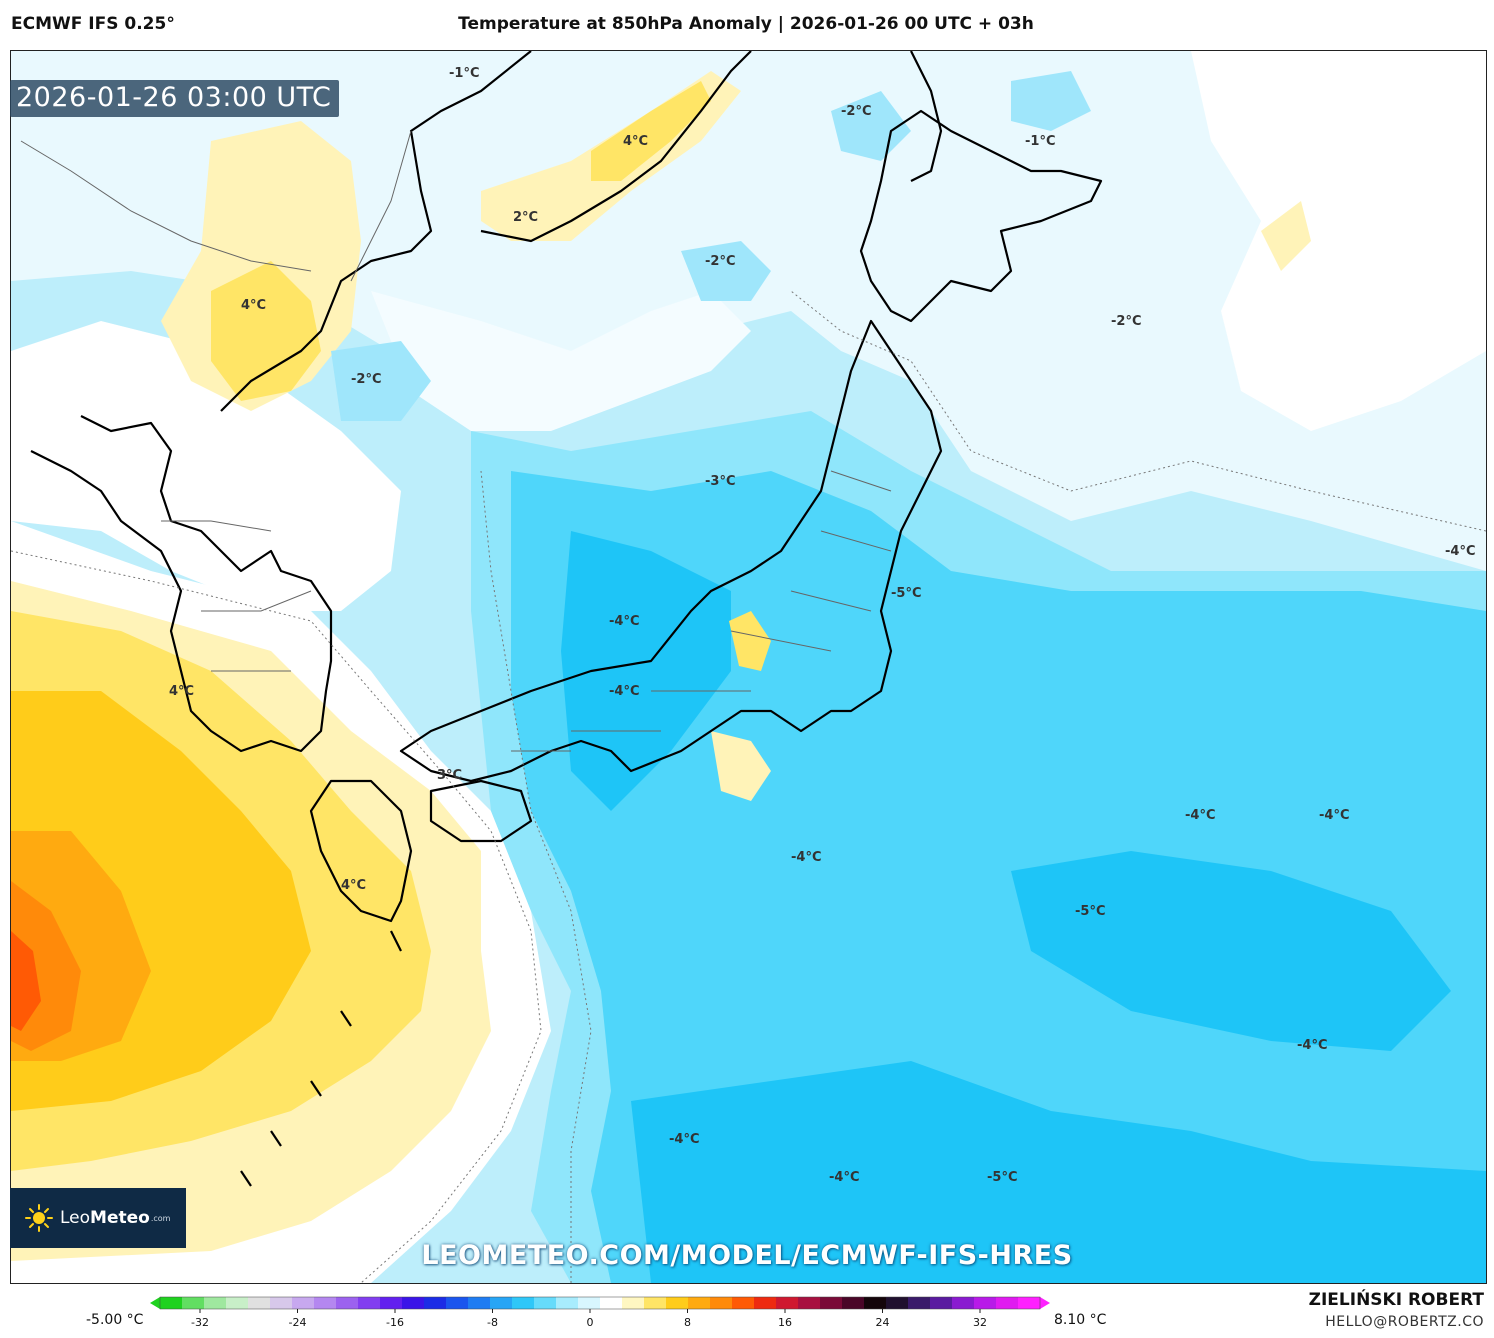  What do you see at coordinates (75, 1218) in the screenshot?
I see `logo-brand-light: Leo` at bounding box center [75, 1218].